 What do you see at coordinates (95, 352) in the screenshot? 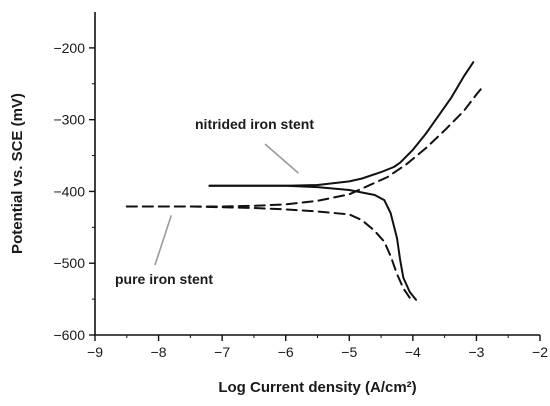
I see `x-tick-label: −9` at bounding box center [95, 352].